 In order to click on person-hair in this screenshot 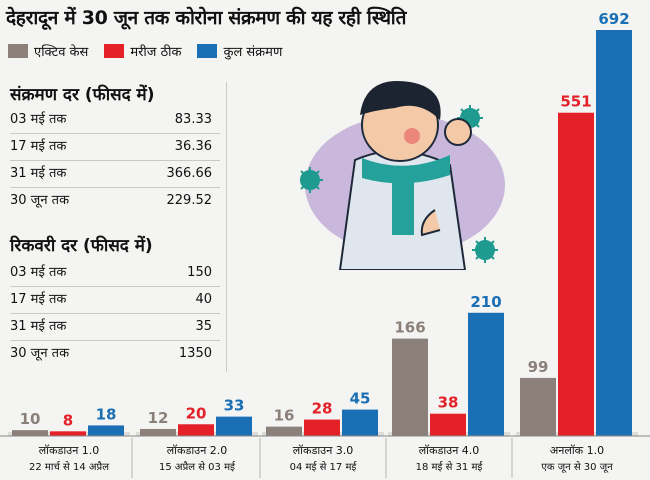, I will do `click(400, 100)`.